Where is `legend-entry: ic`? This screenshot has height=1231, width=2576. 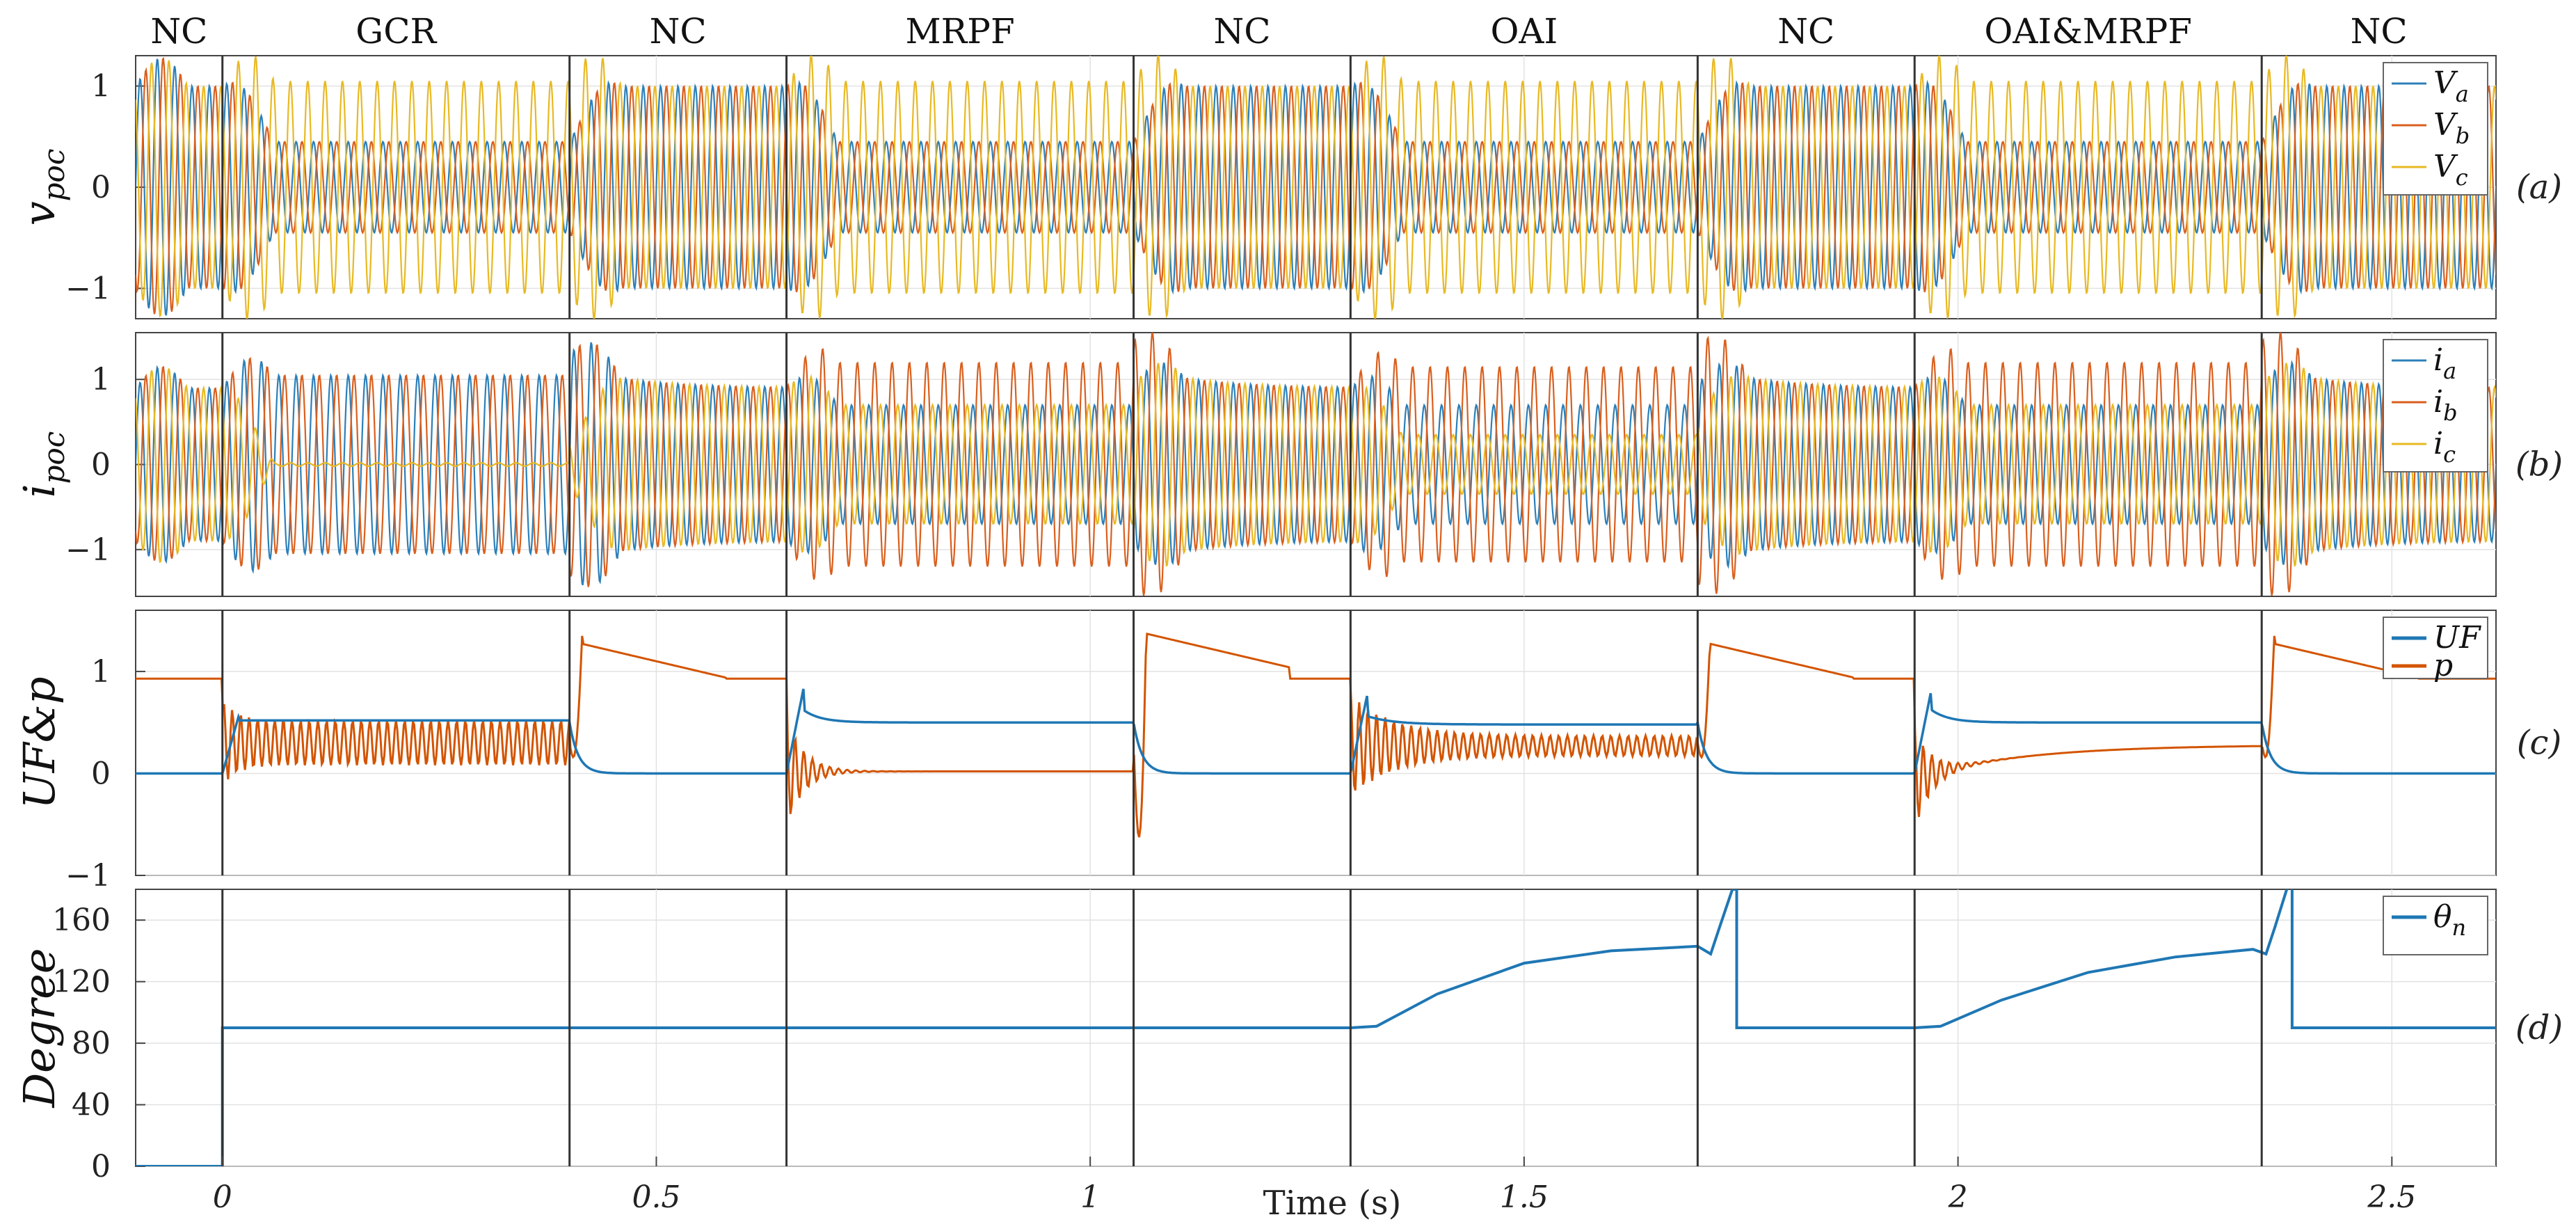 legend-entry: ic is located at coordinates (2444, 447).